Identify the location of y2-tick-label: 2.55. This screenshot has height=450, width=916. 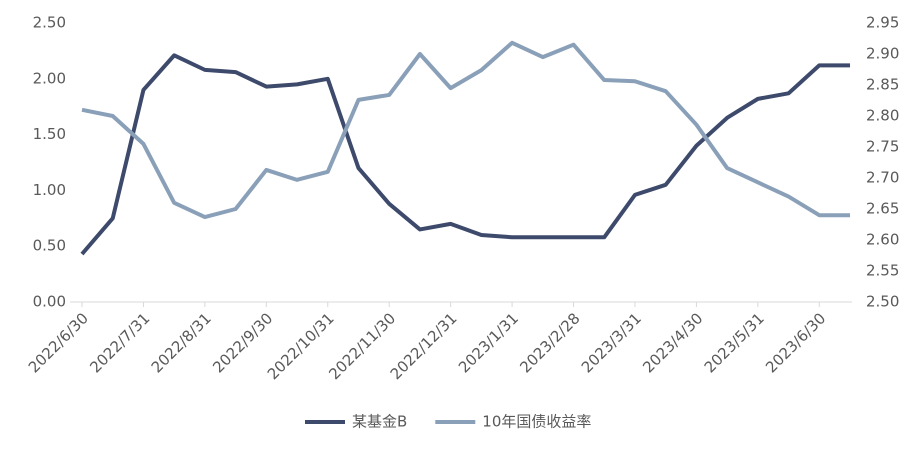
(882, 271).